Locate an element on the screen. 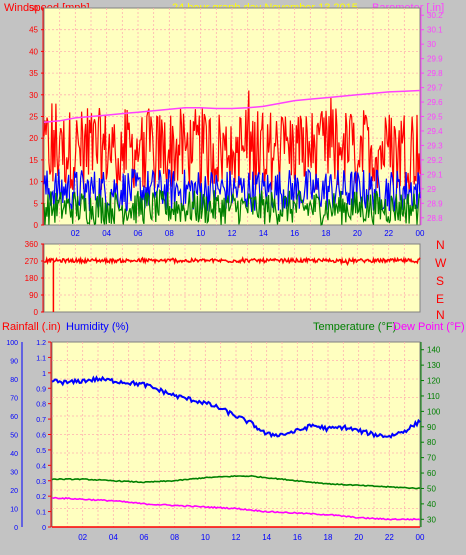 This screenshot has height=555, width=466. humidity-x-tick-label: 18 is located at coordinates (328, 537).